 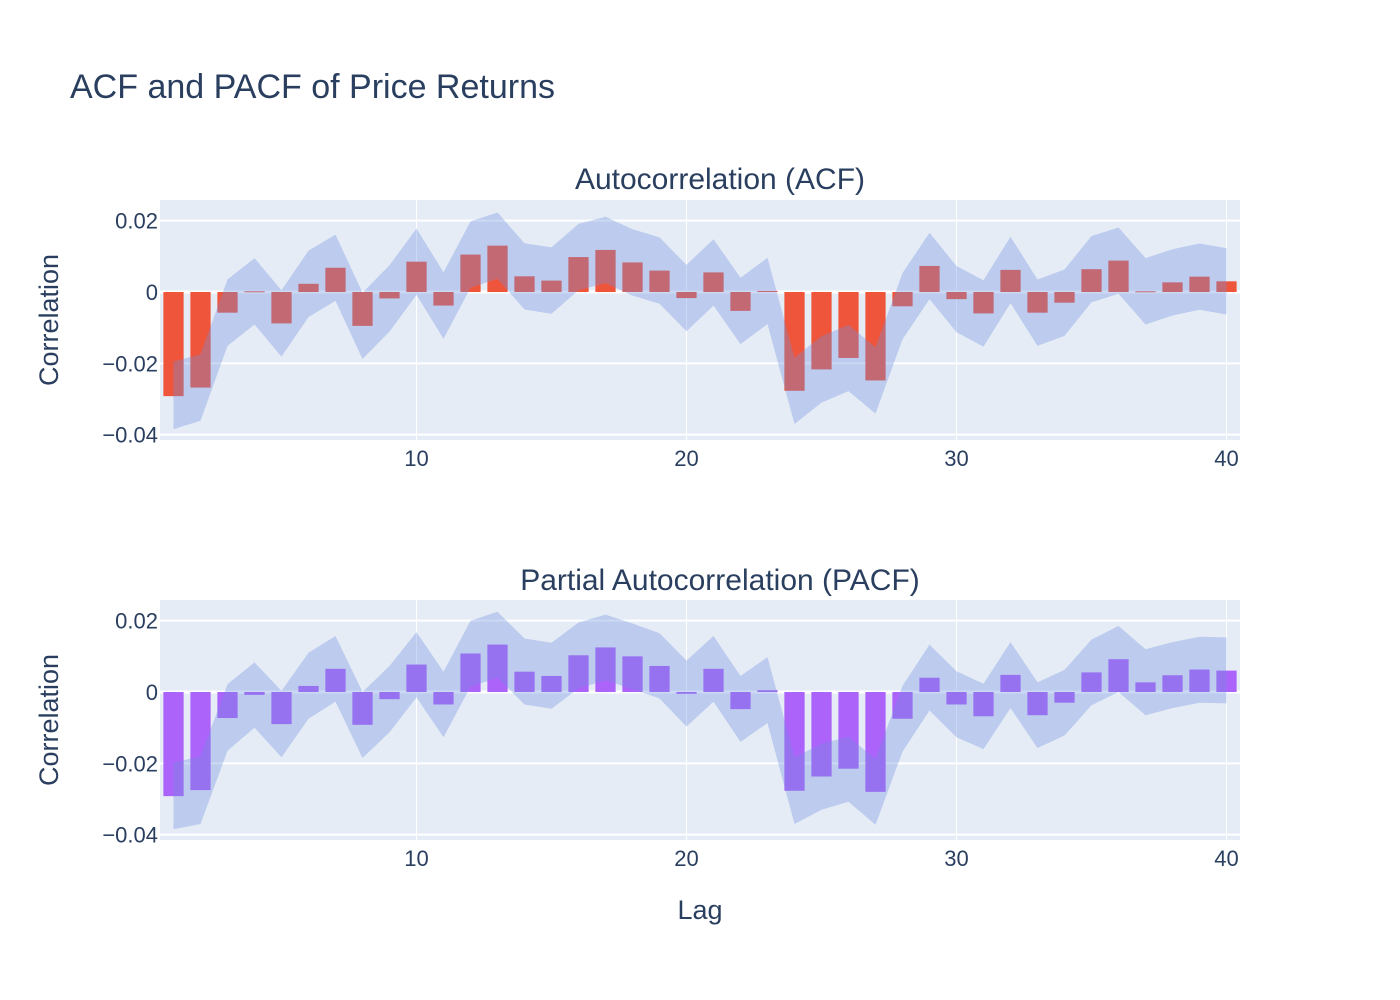 I want to click on acf-subplot-title: Autocorrelation (ACF), so click(x=720, y=179).